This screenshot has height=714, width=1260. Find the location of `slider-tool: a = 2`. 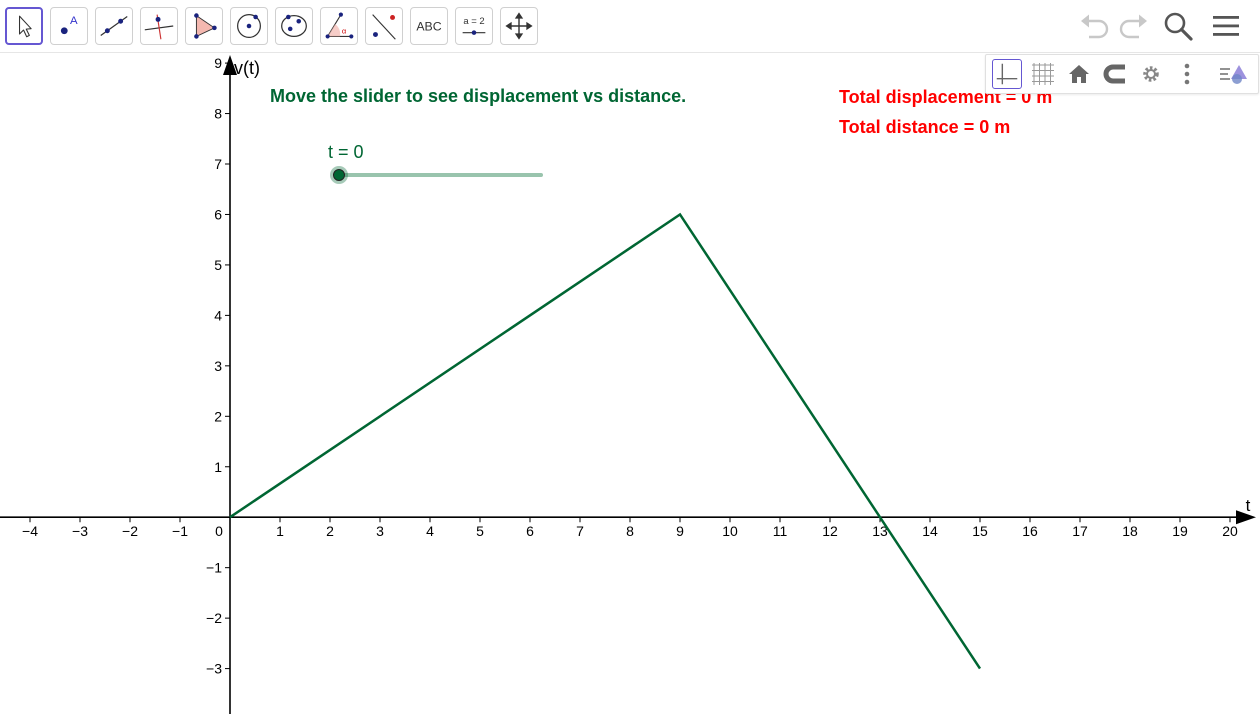

slider-tool: a = 2 is located at coordinates (474, 26).